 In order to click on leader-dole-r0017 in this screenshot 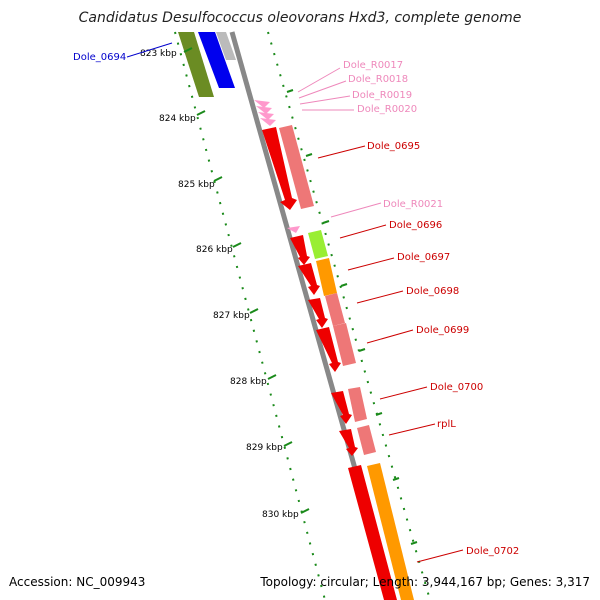, I will do `click(319, 80)`.